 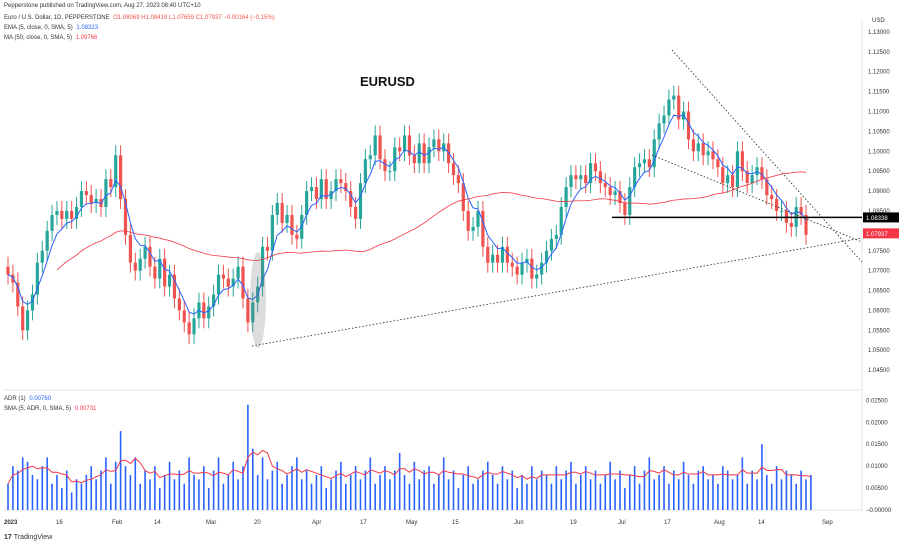 I want to click on tradingview-logo: 17 TradingView, so click(x=28, y=537).